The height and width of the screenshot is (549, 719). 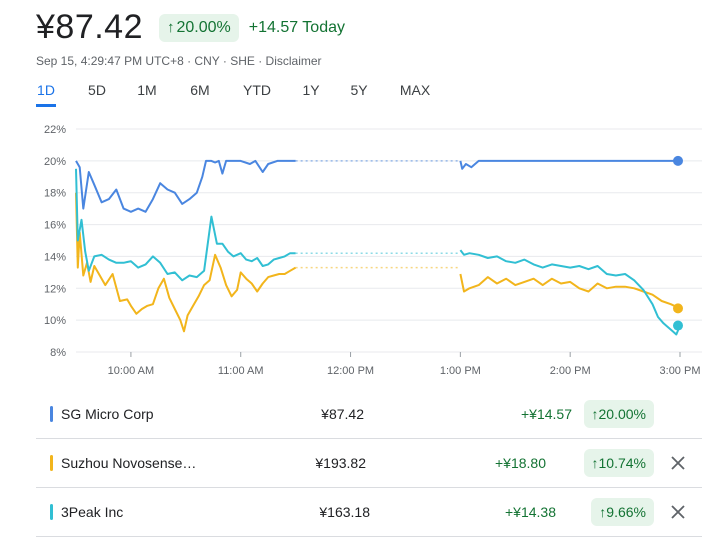 I want to click on stock-change-percent-value: 10.74%, so click(x=622, y=463).